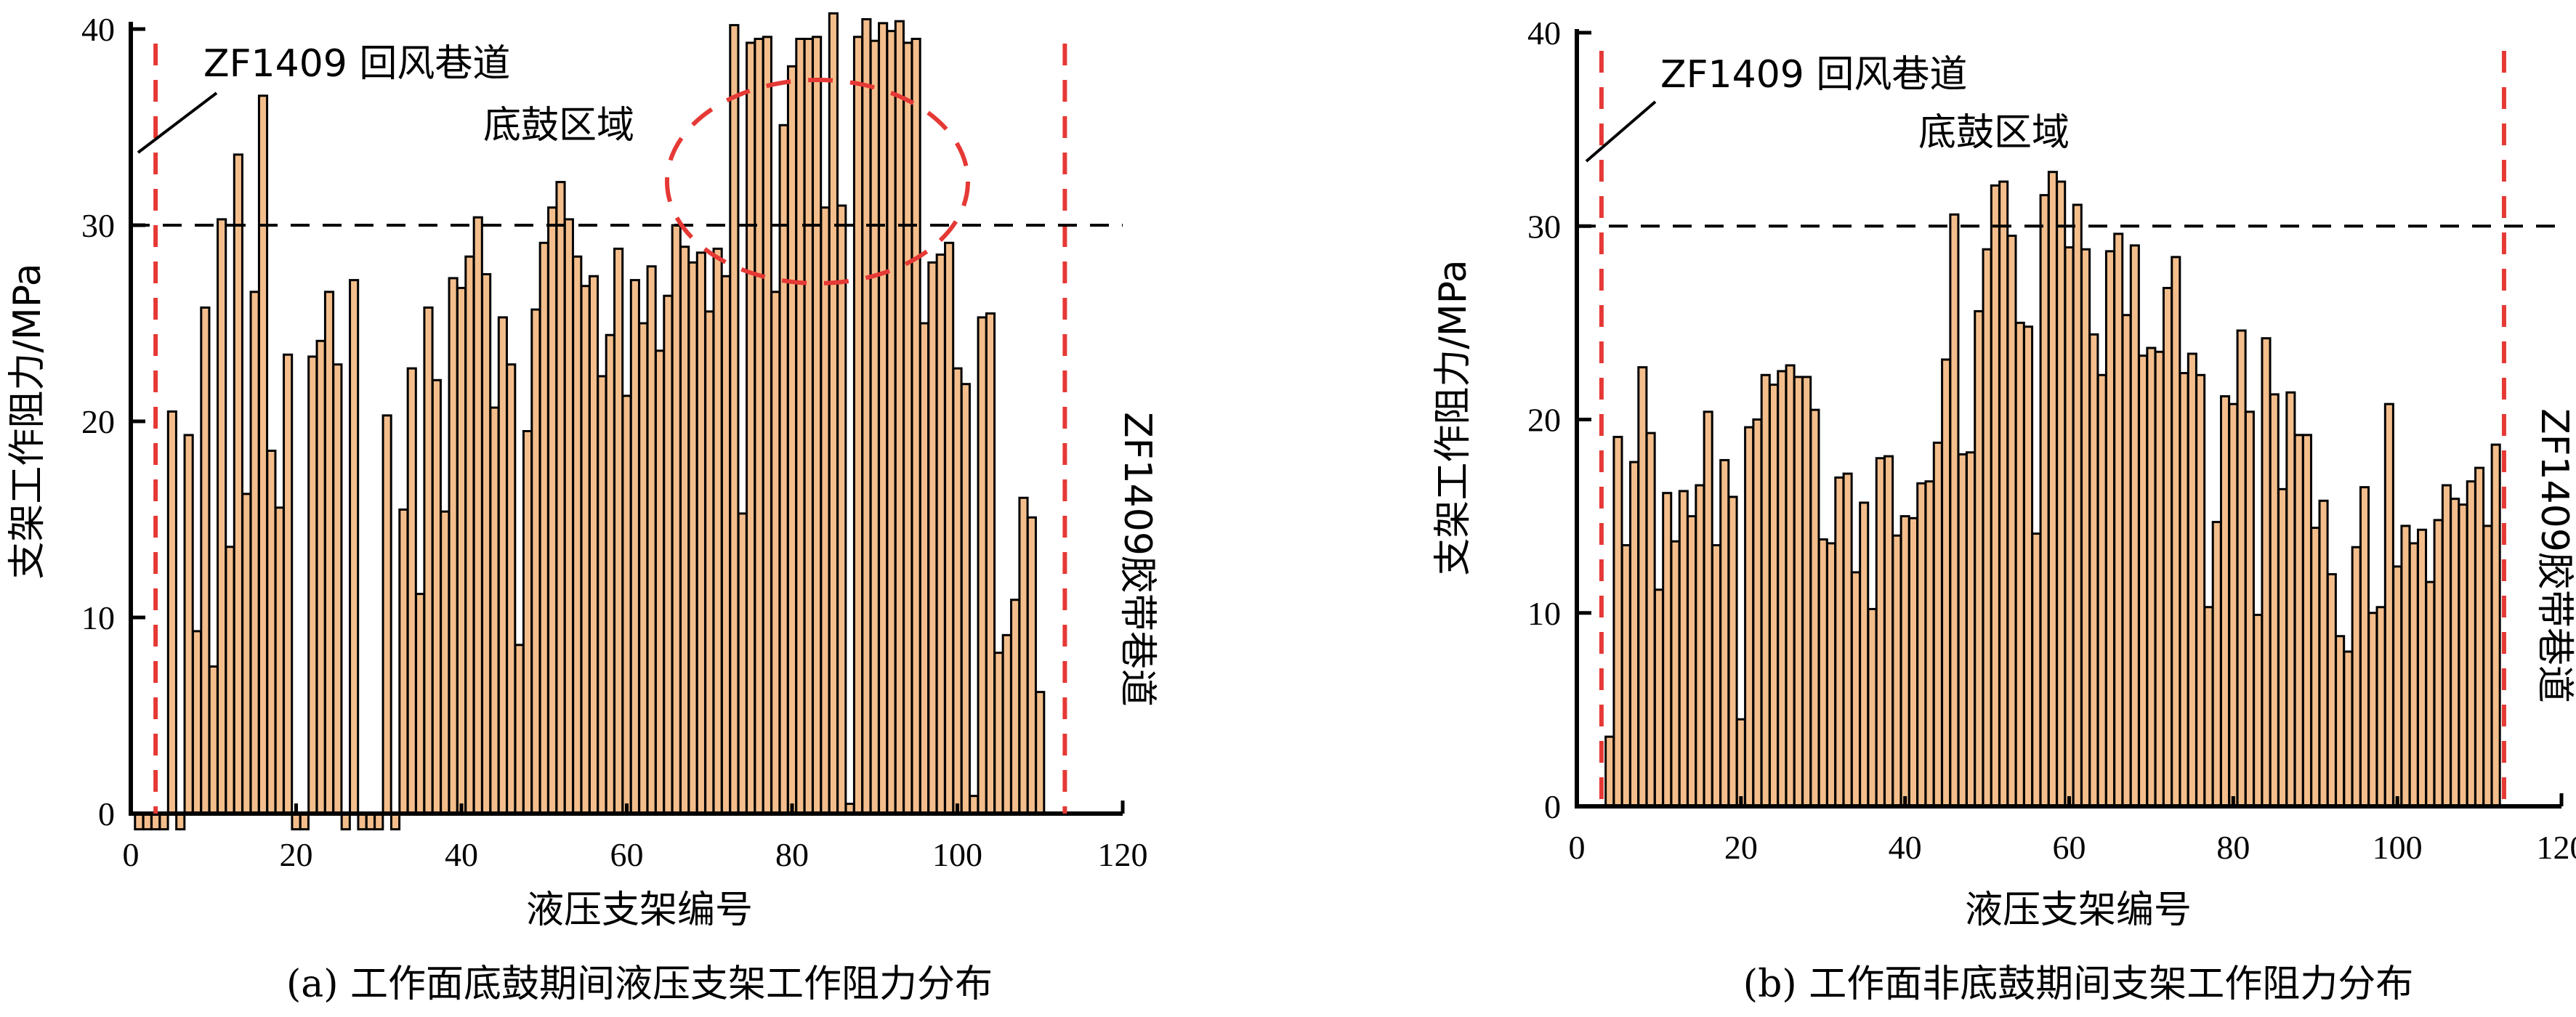 This screenshot has height=1017, width=2576. Describe the element at coordinates (357, 64) in the screenshot. I see `panel-a-return-airway-label: ZF1409 回风巷道` at that location.